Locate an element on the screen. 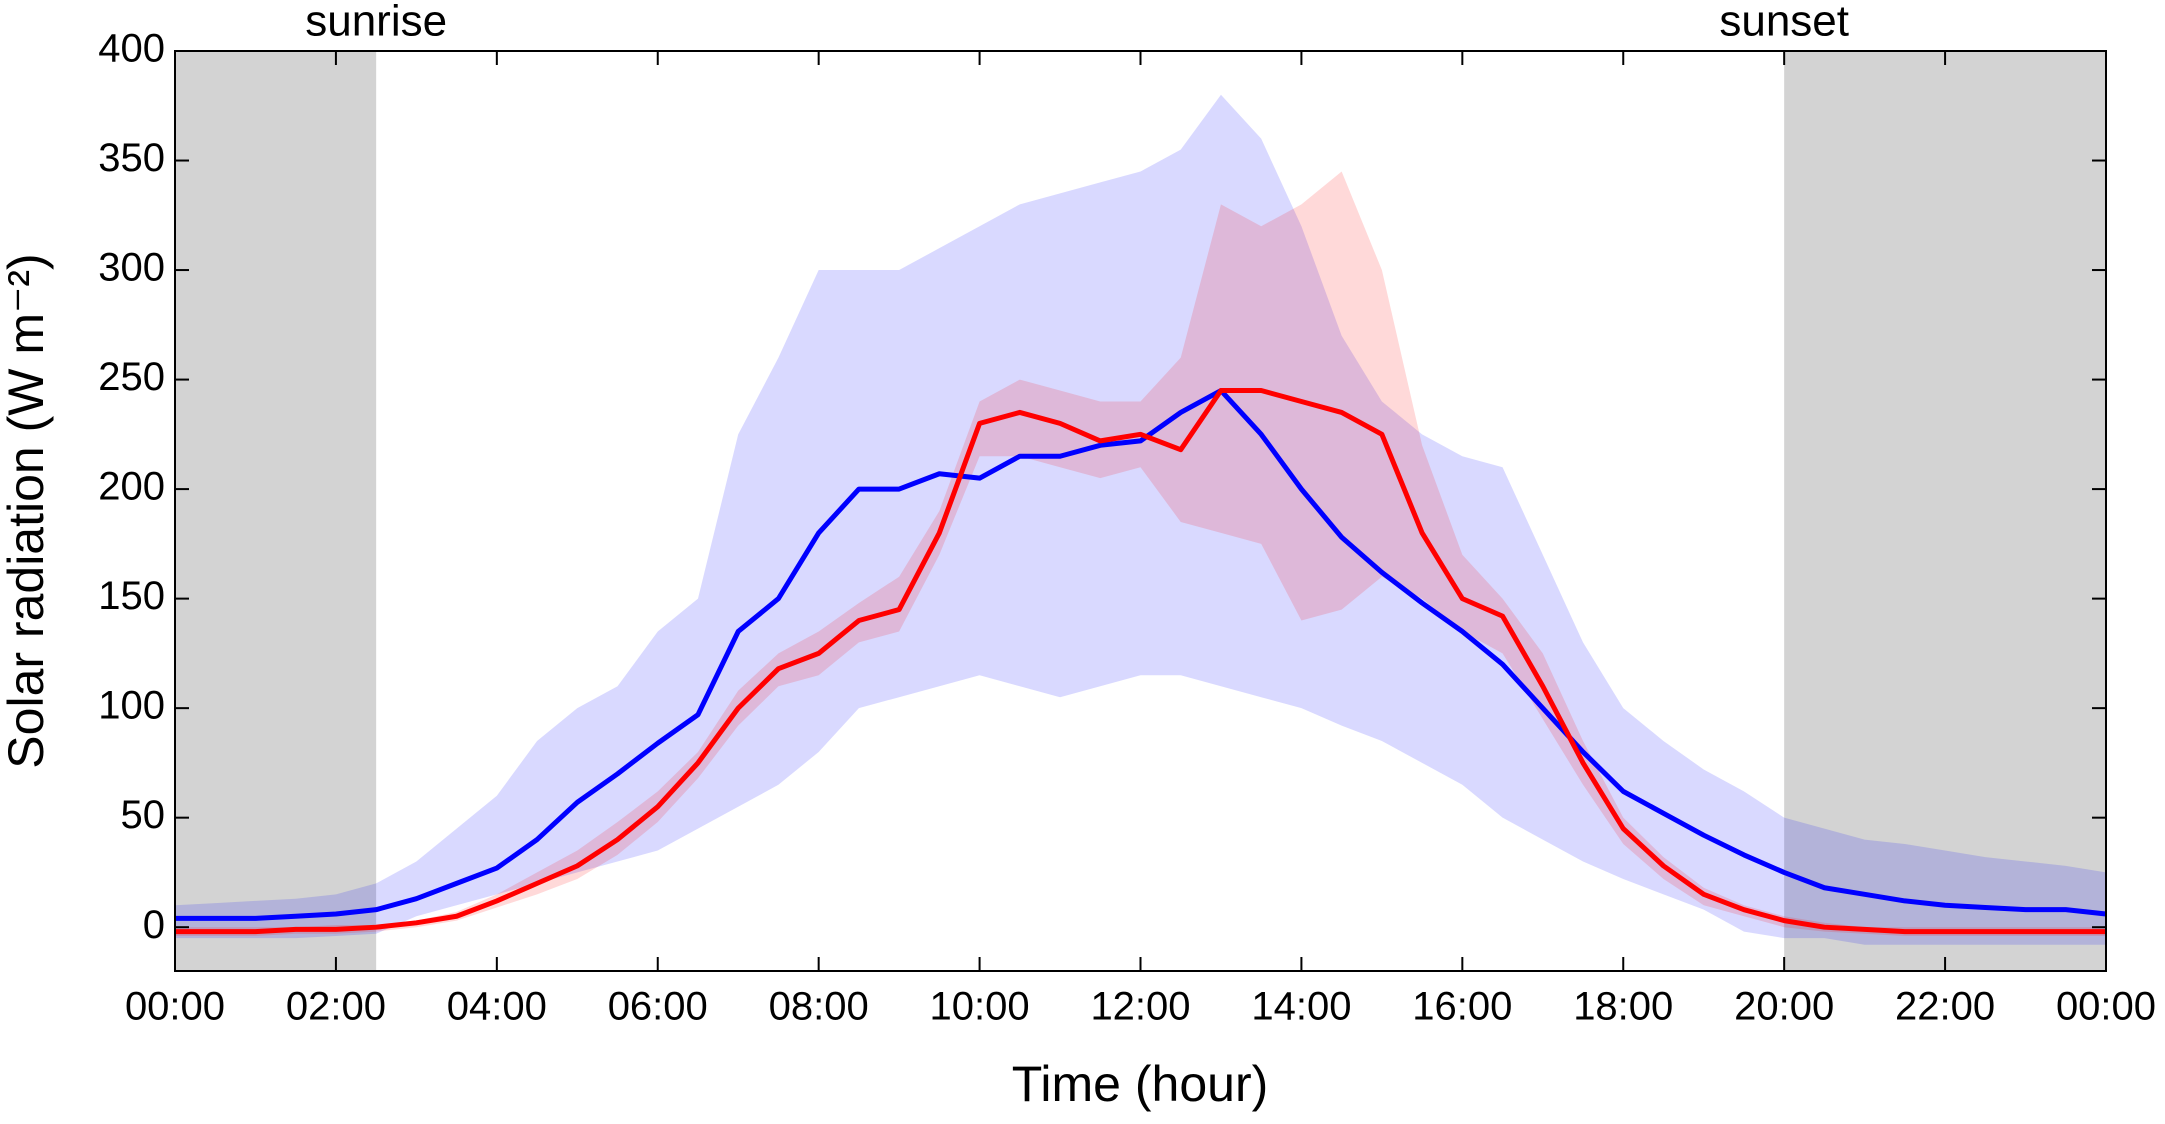  x-tick-label: 22:00 is located at coordinates (1945, 1007).